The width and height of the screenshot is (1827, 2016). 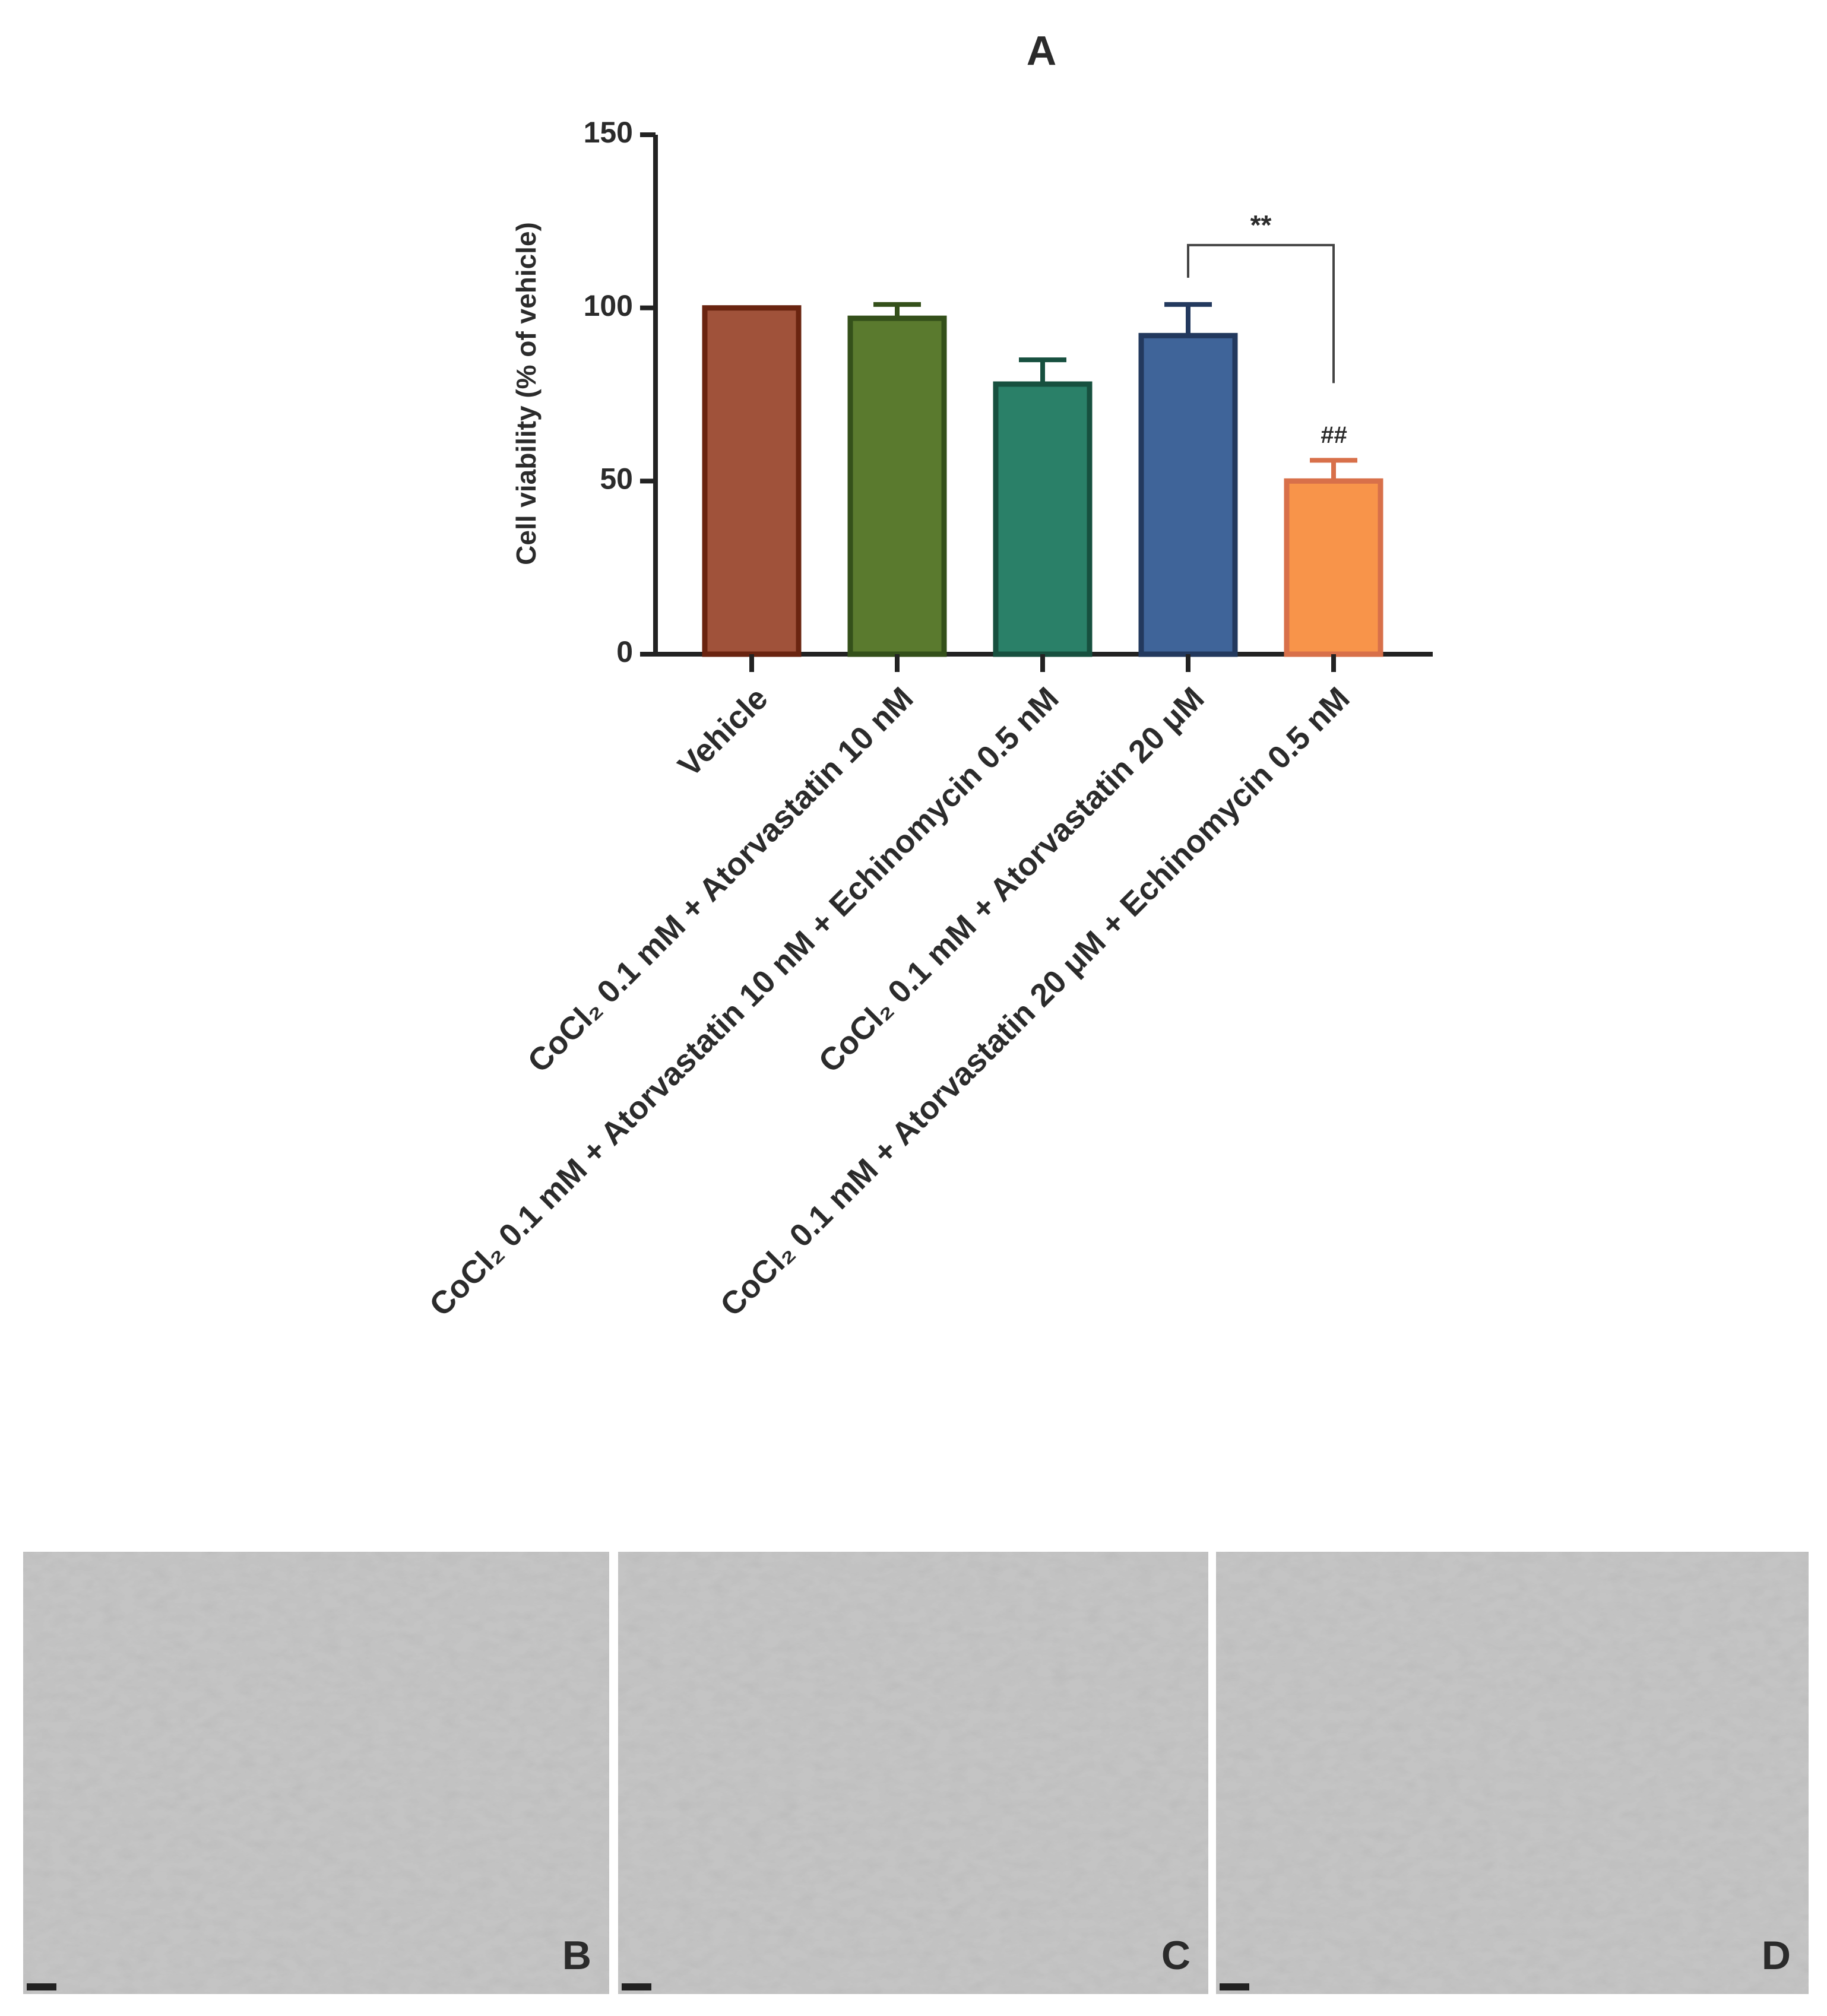 I want to click on panel-label: B, so click(x=576, y=1955).